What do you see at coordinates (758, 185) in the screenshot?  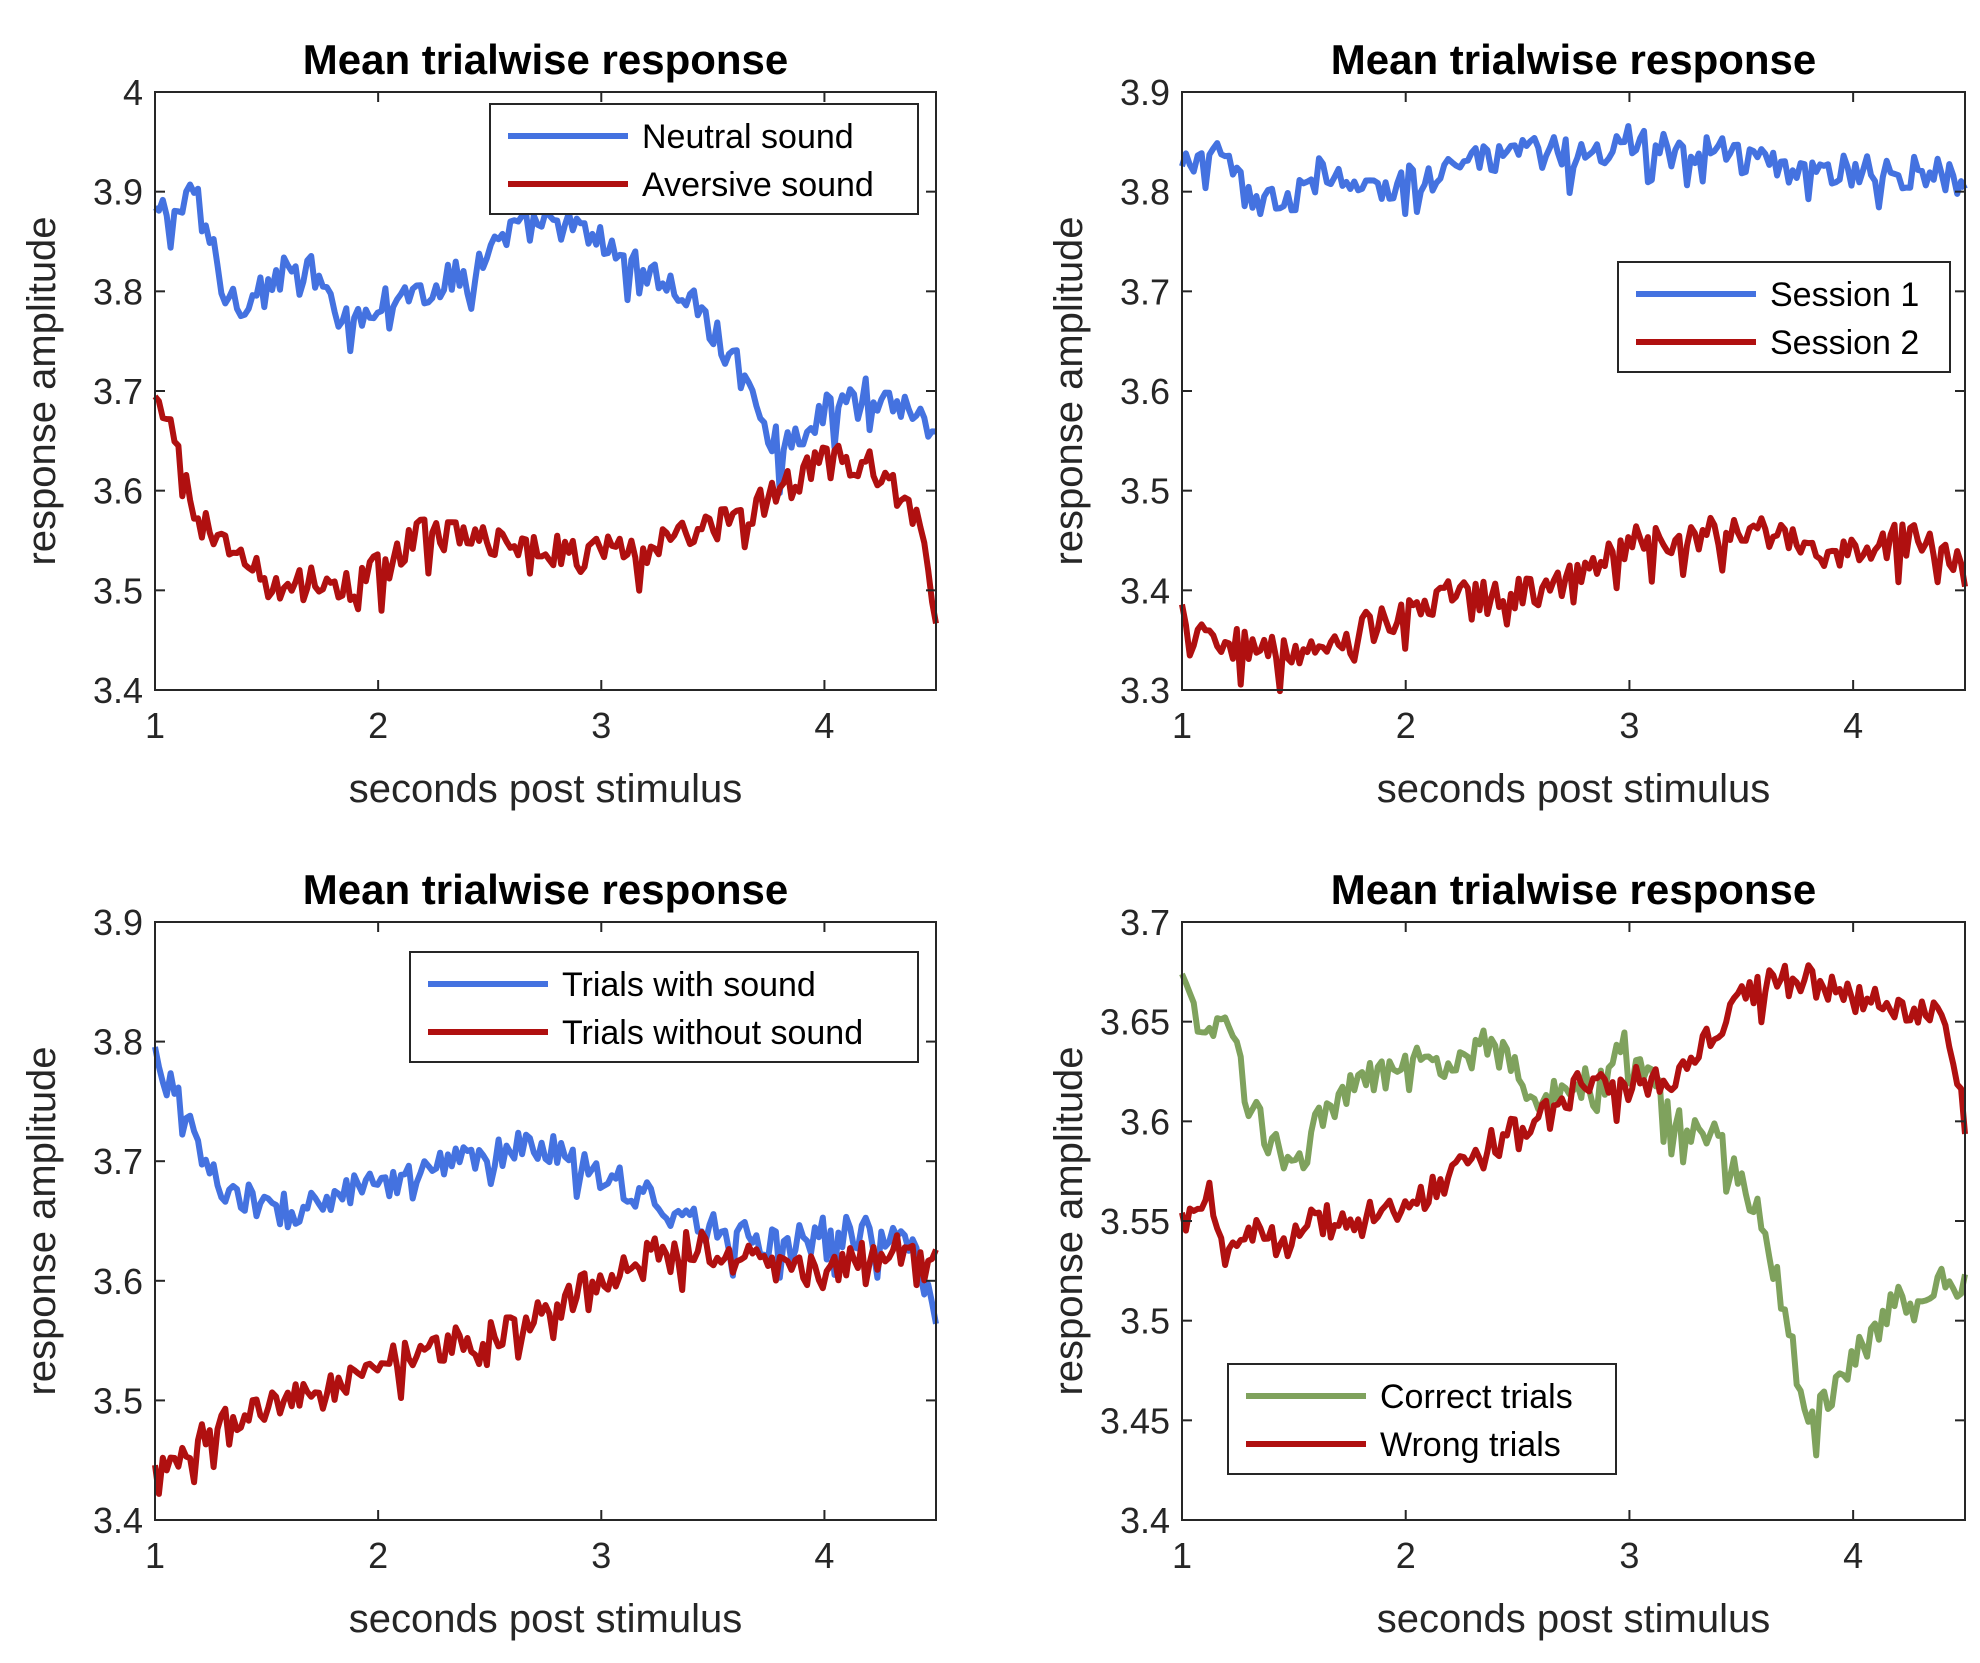 I see `legend-label: Aversive sound` at bounding box center [758, 185].